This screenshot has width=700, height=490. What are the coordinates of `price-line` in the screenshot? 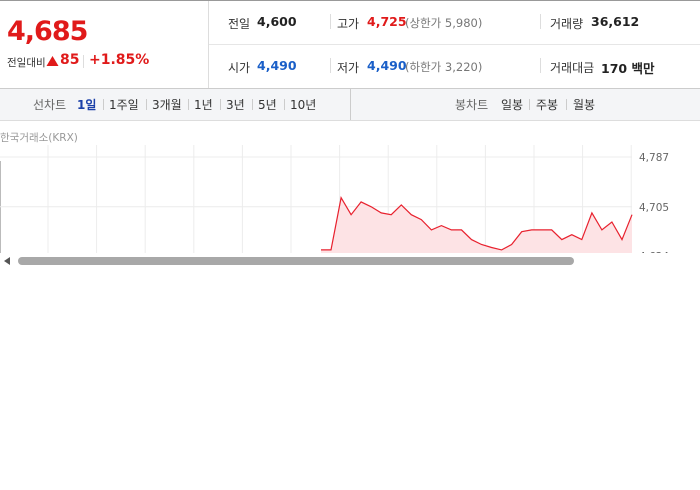 It's located at (477, 223).